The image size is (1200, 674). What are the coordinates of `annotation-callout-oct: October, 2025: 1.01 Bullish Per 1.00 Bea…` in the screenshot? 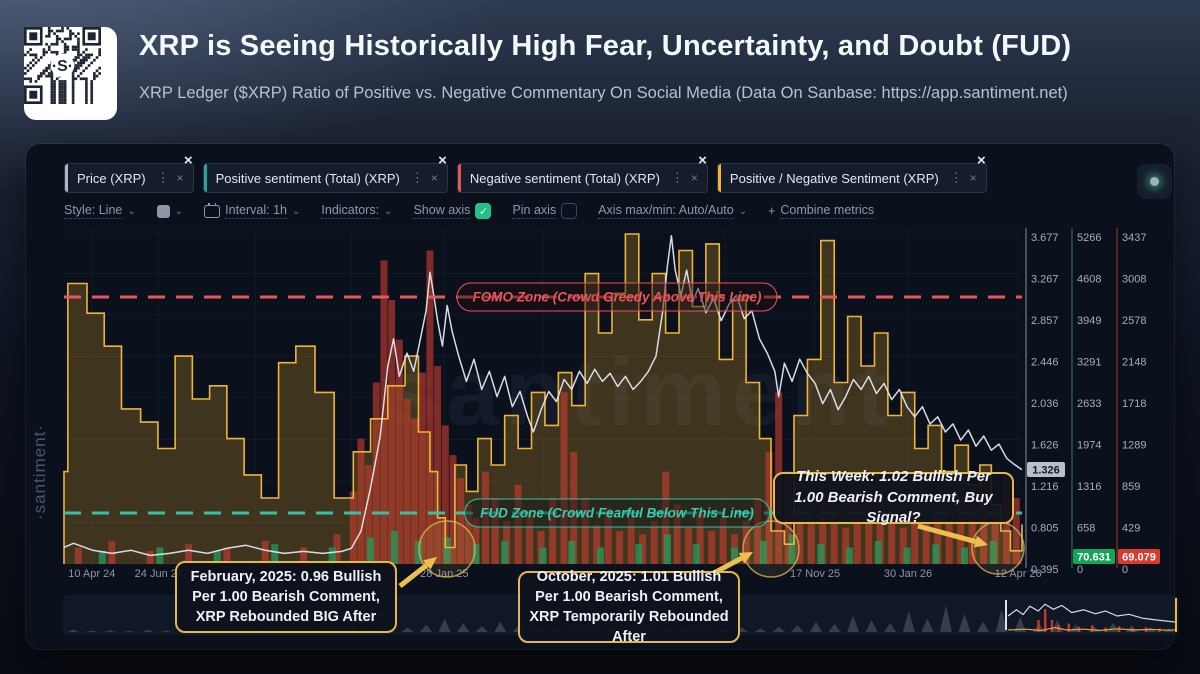 It's located at (629, 607).